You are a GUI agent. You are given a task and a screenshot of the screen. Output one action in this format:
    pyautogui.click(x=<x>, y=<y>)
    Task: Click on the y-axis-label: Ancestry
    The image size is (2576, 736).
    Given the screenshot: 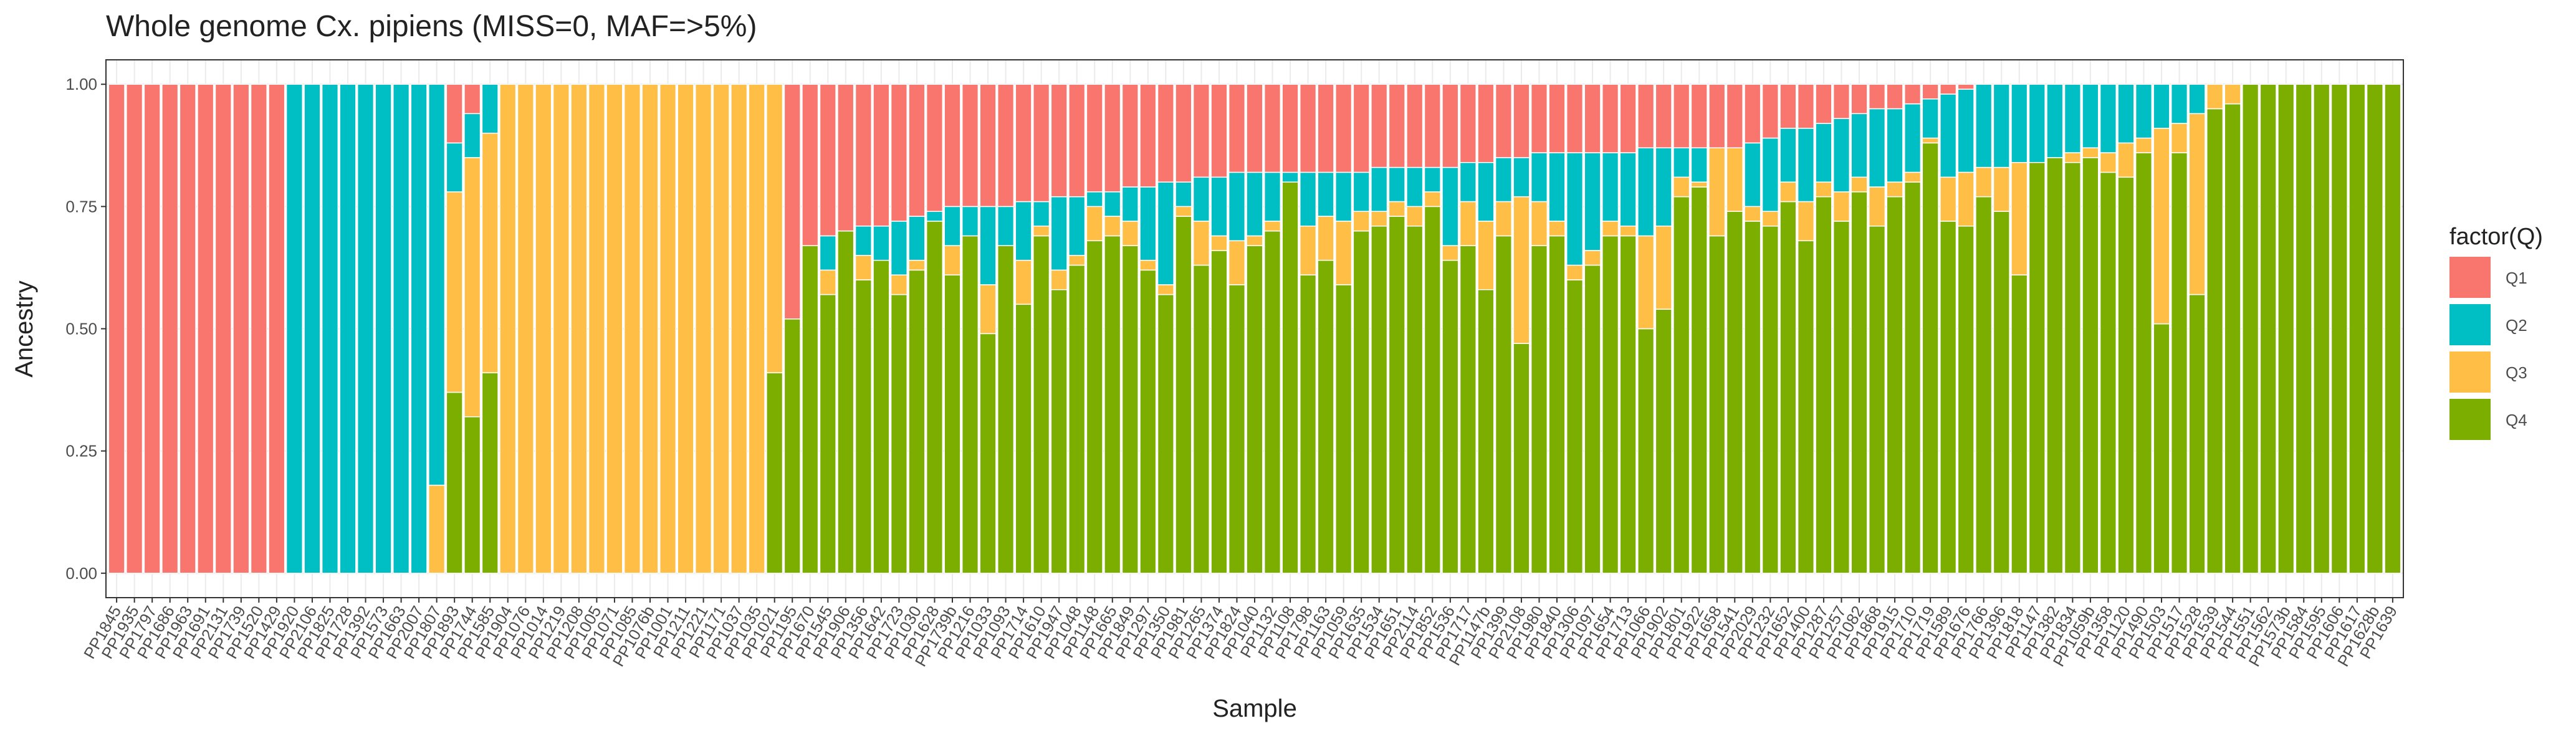 What is the action you would take?
    pyautogui.click(x=24, y=329)
    